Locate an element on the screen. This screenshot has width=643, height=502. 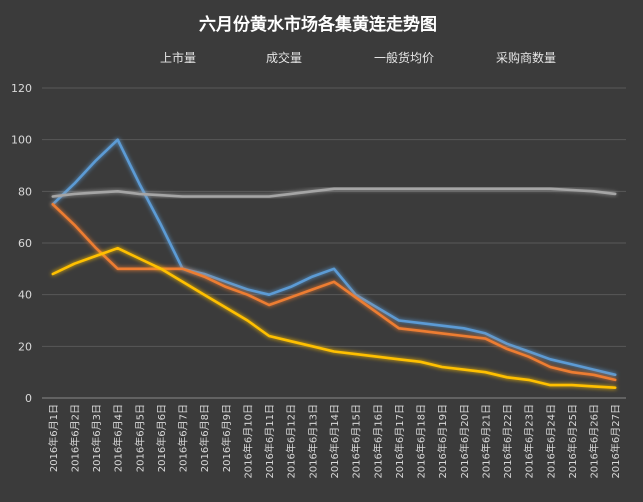
x-tick-label: 2016年6月2日 is located at coordinates (74, 438).